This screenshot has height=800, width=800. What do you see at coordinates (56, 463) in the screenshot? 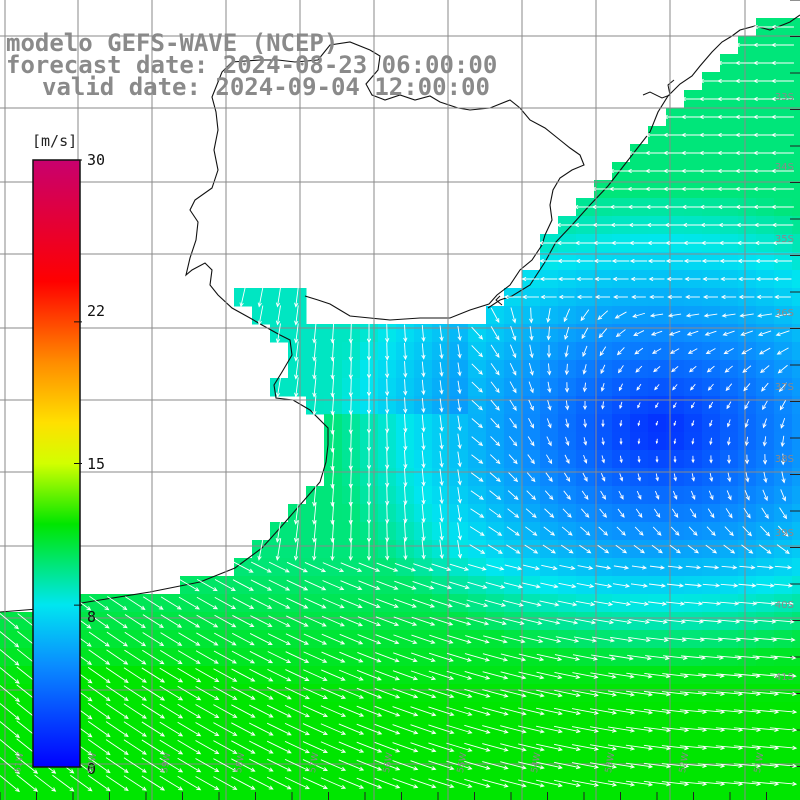
I see `colorbar-gradient` at bounding box center [56, 463].